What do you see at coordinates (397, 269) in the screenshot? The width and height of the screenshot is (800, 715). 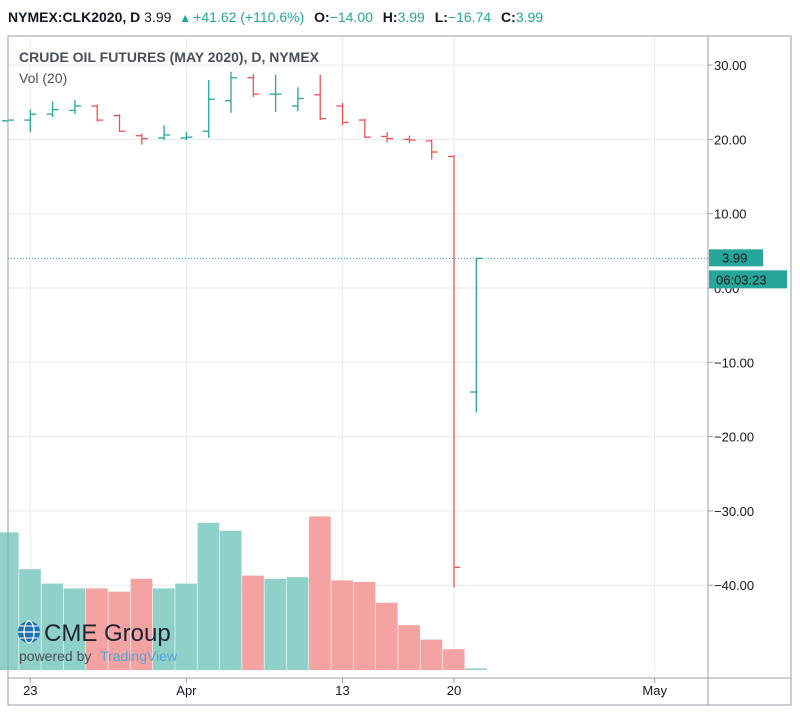 I see `last-price-line: 3.99 06:03:23` at bounding box center [397, 269].